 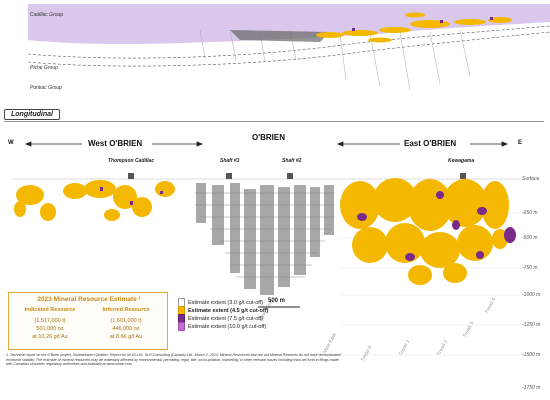 I want to click on legend-item-4-5: Estimate extent (4.5 g/t cut-off), so click(x=248, y=310).